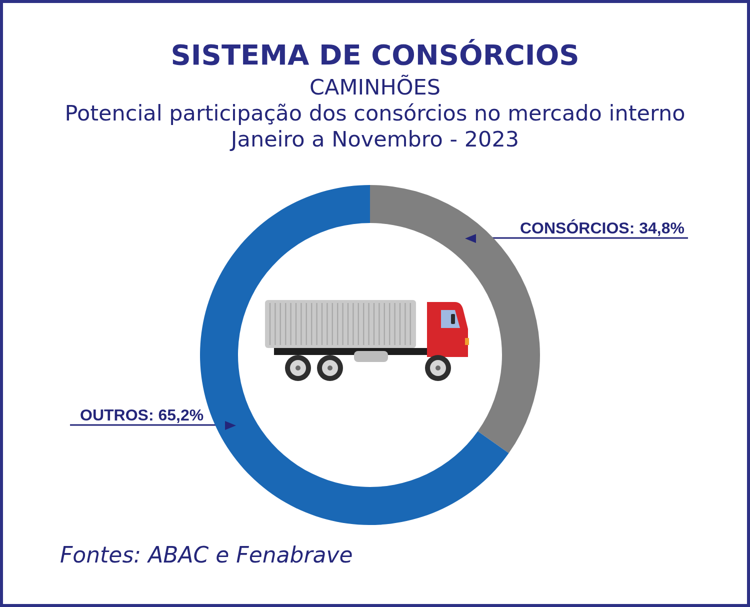  I want to click on slice-label: CONSÓRCIOS: 34,8%, so click(602, 227).